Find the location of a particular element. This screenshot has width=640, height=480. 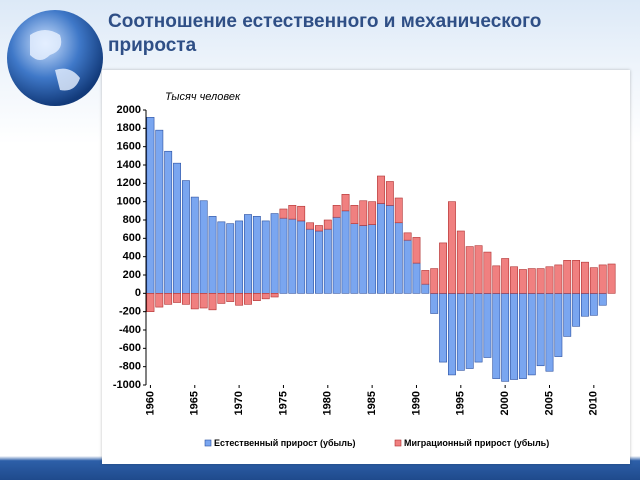

x-tick-label: 1980 is located at coordinates (328, 403).